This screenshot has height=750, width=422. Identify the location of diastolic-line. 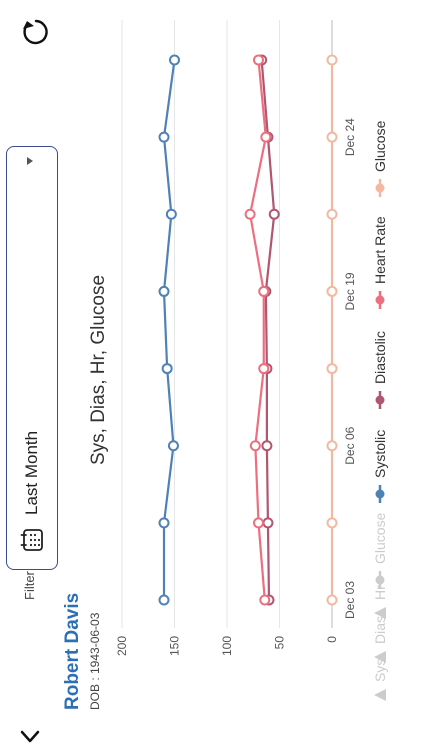
(268, 330).